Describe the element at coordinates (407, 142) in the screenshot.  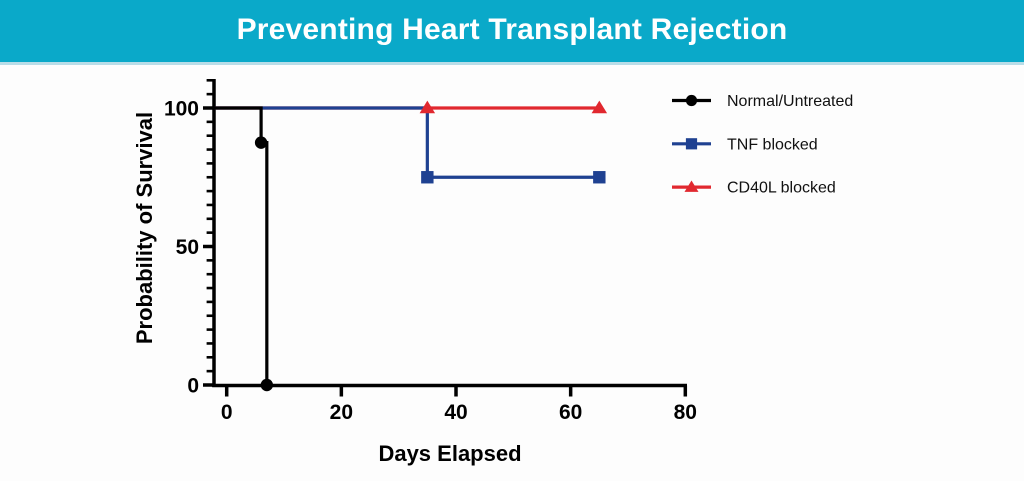
I see `series-line-tnf-blocked` at that location.